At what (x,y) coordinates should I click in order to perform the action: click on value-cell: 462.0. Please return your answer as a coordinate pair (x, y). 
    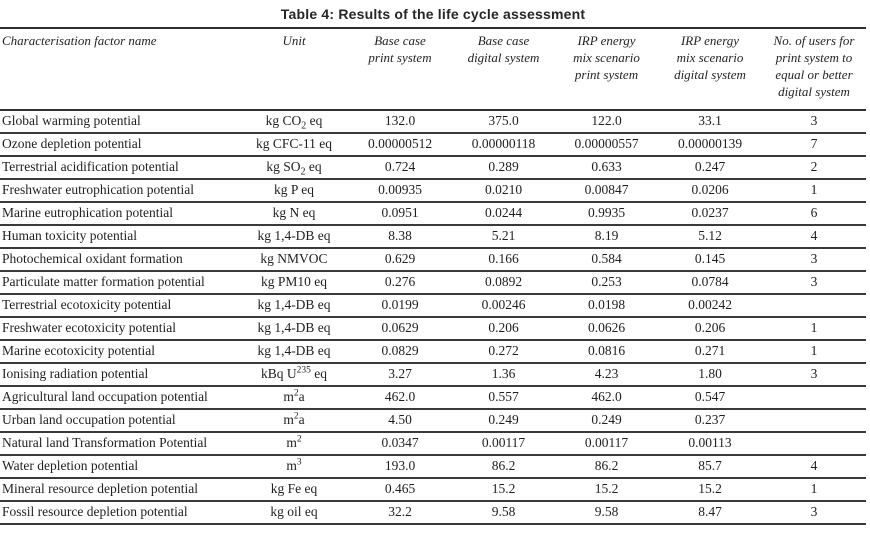
    Looking at the image, I should click on (400, 397).